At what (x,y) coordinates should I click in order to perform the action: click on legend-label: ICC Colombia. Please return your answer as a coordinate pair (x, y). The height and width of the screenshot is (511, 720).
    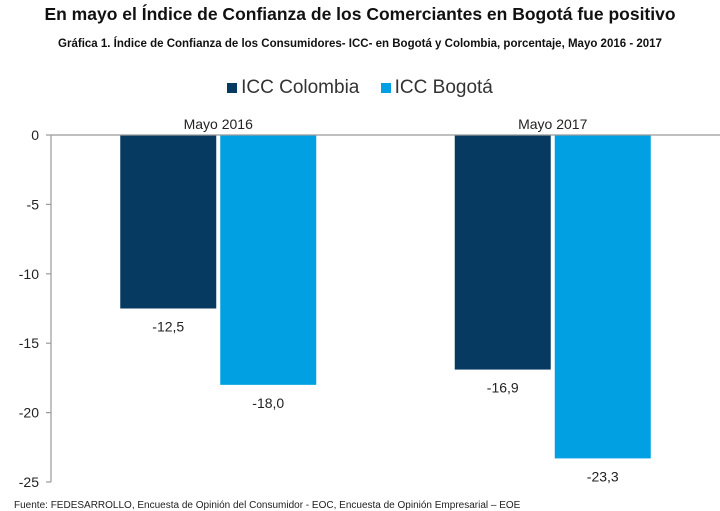
    Looking at the image, I should click on (300, 87).